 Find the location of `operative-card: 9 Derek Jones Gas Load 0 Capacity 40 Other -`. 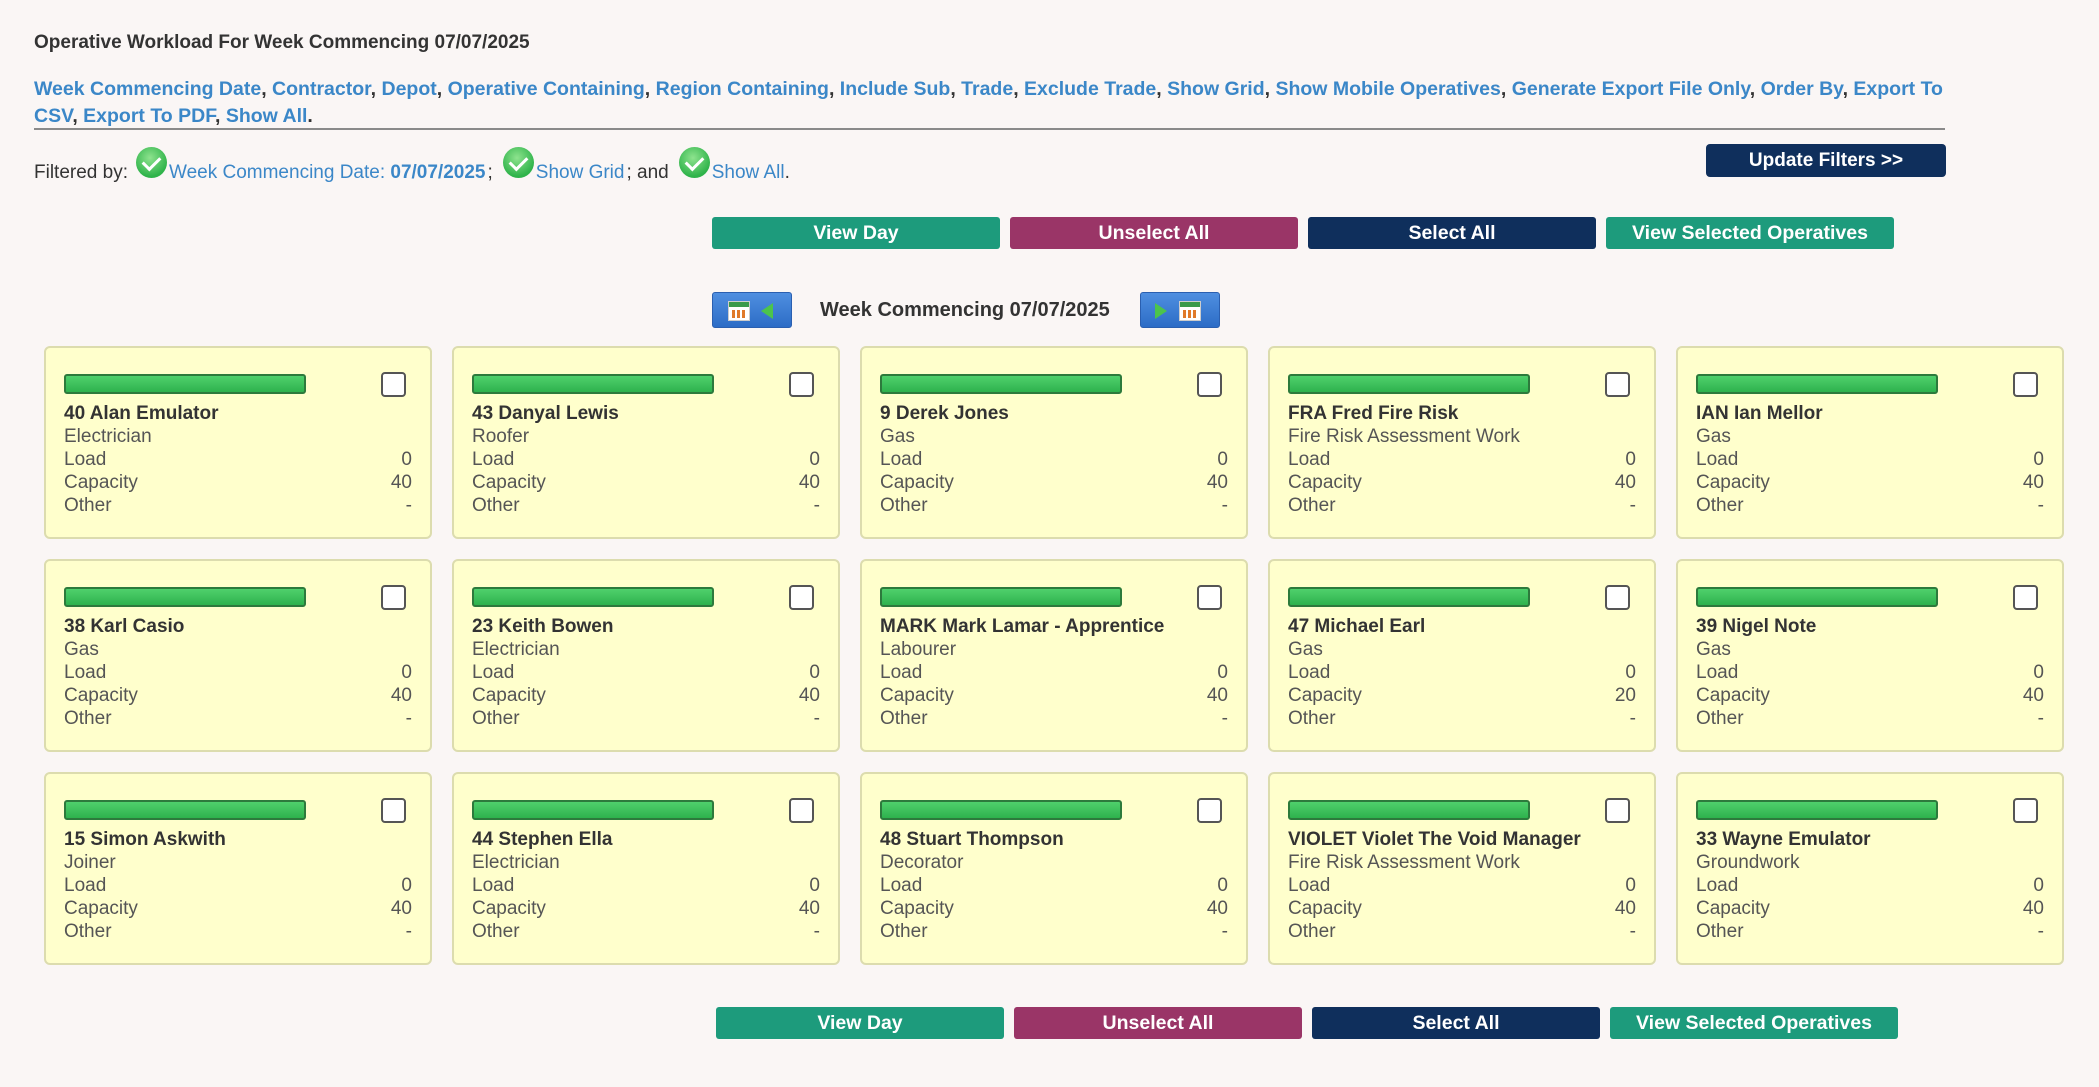

operative-card: 9 Derek Jones Gas Load 0 Capacity 40 Other - is located at coordinates (1054, 442).